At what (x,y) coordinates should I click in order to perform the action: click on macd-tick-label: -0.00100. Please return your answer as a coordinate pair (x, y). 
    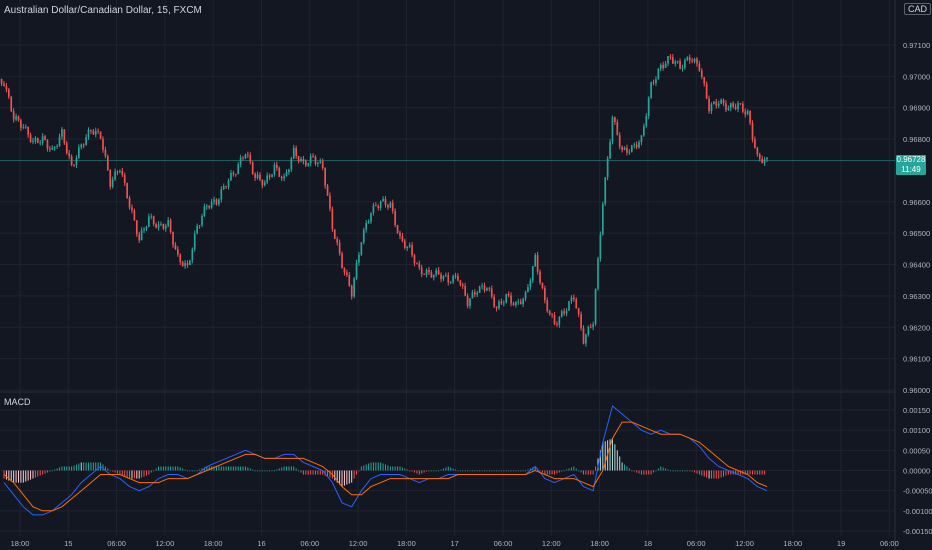
    Looking at the image, I should click on (917, 511).